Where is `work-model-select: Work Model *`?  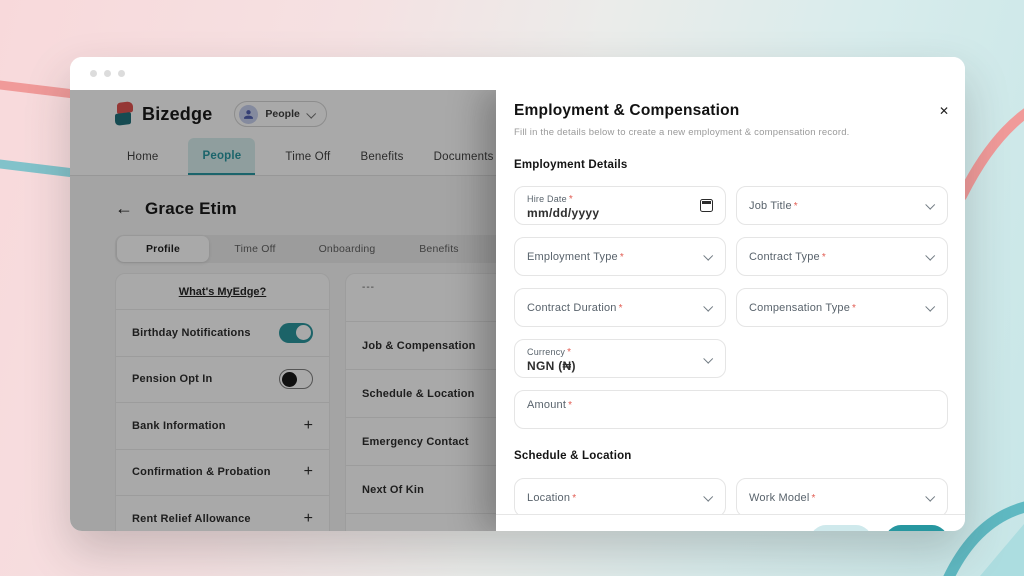
work-model-select: Work Model * is located at coordinates (842, 497).